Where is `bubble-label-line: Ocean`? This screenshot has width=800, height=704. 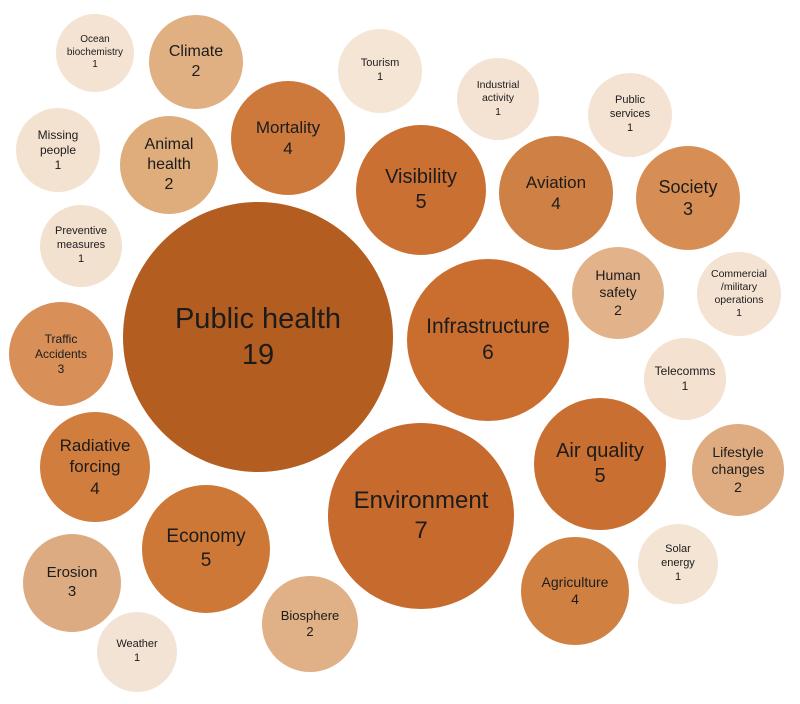
bubble-label-line: Ocean is located at coordinates (95, 40).